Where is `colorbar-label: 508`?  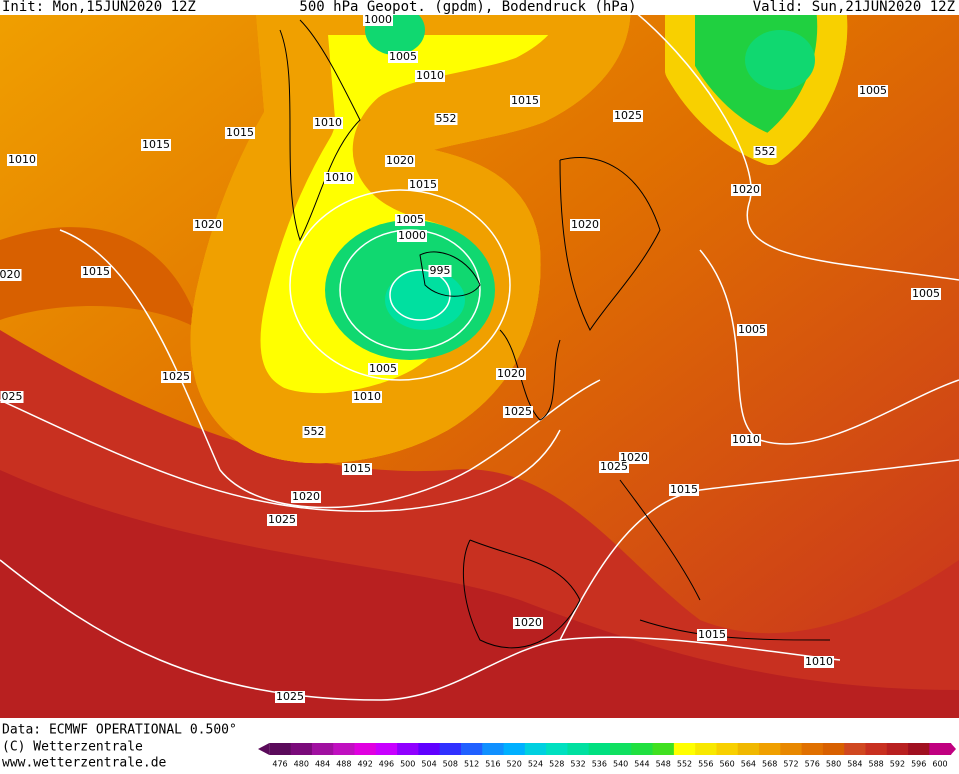
colorbar-label: 508 is located at coordinates (450, 764).